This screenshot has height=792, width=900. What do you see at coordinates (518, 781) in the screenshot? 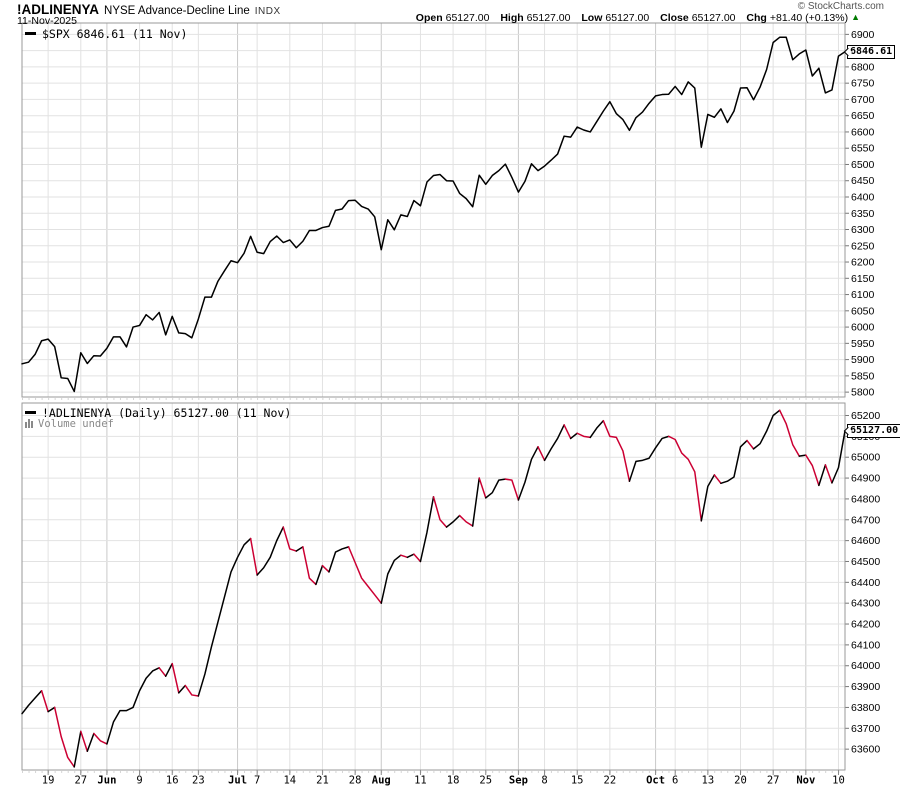
I see `svg-text: Sep` at bounding box center [518, 781].